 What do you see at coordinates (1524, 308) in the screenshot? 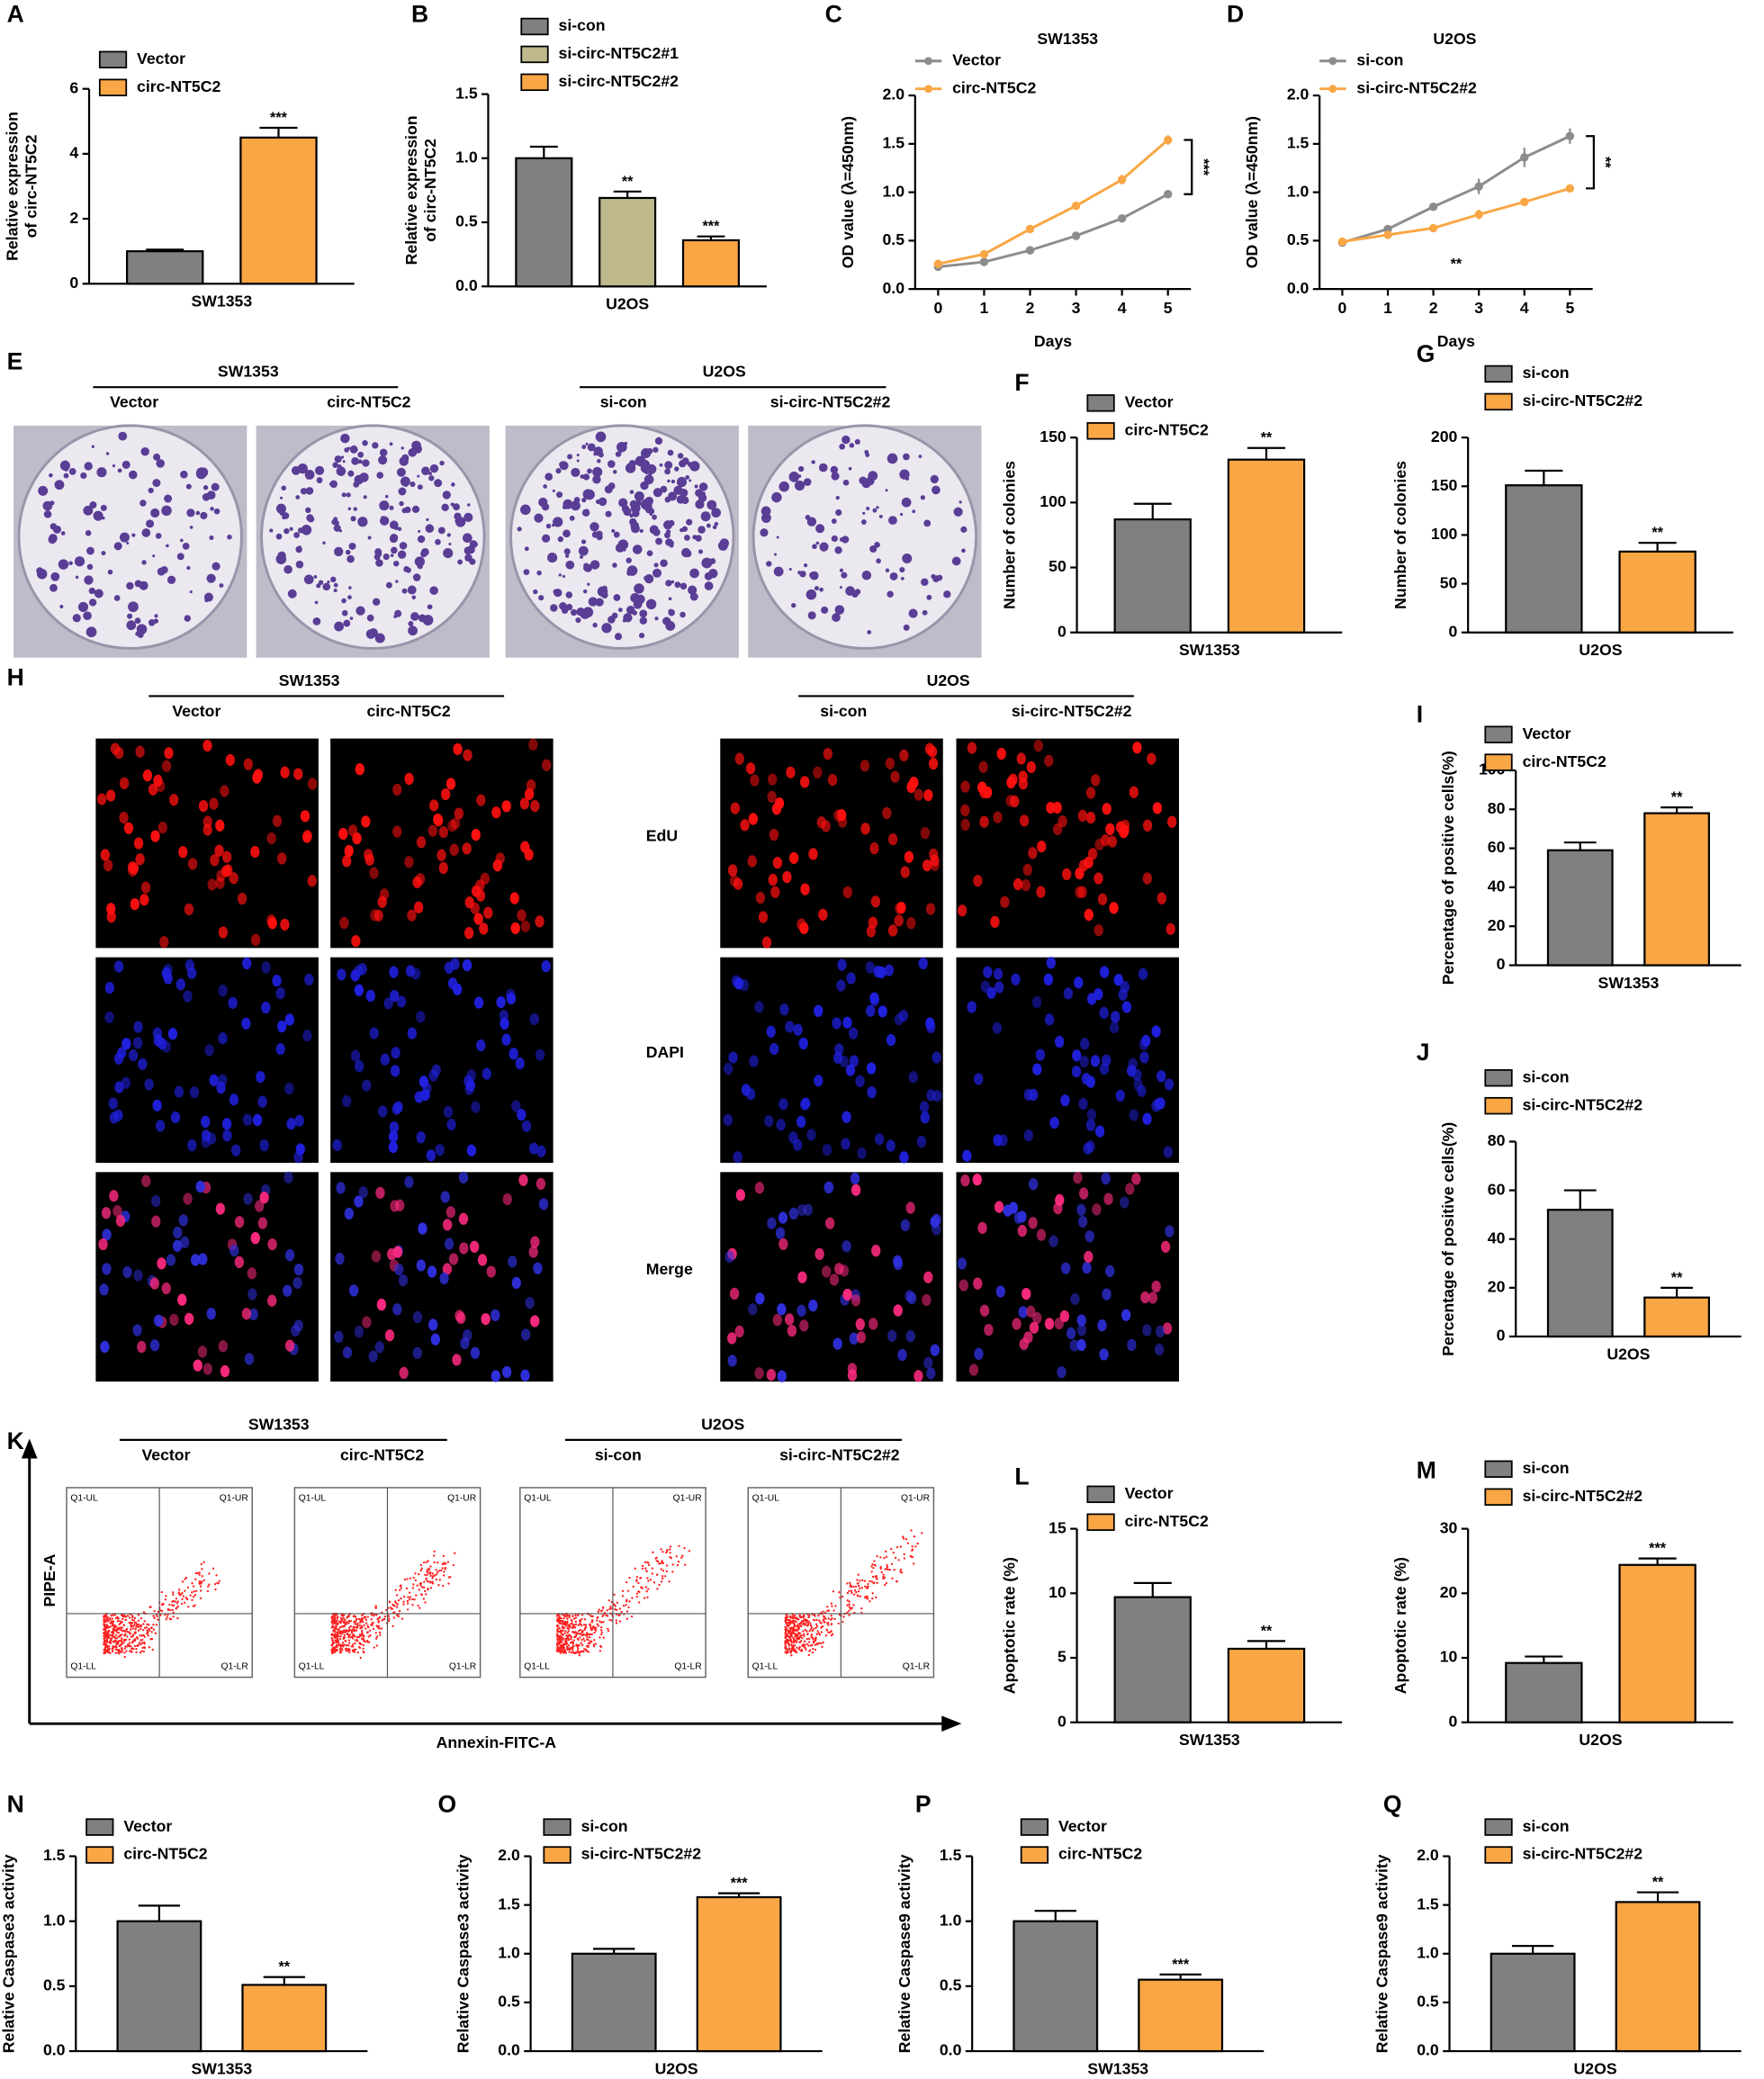
I see `x-tick-label: 4` at bounding box center [1524, 308].